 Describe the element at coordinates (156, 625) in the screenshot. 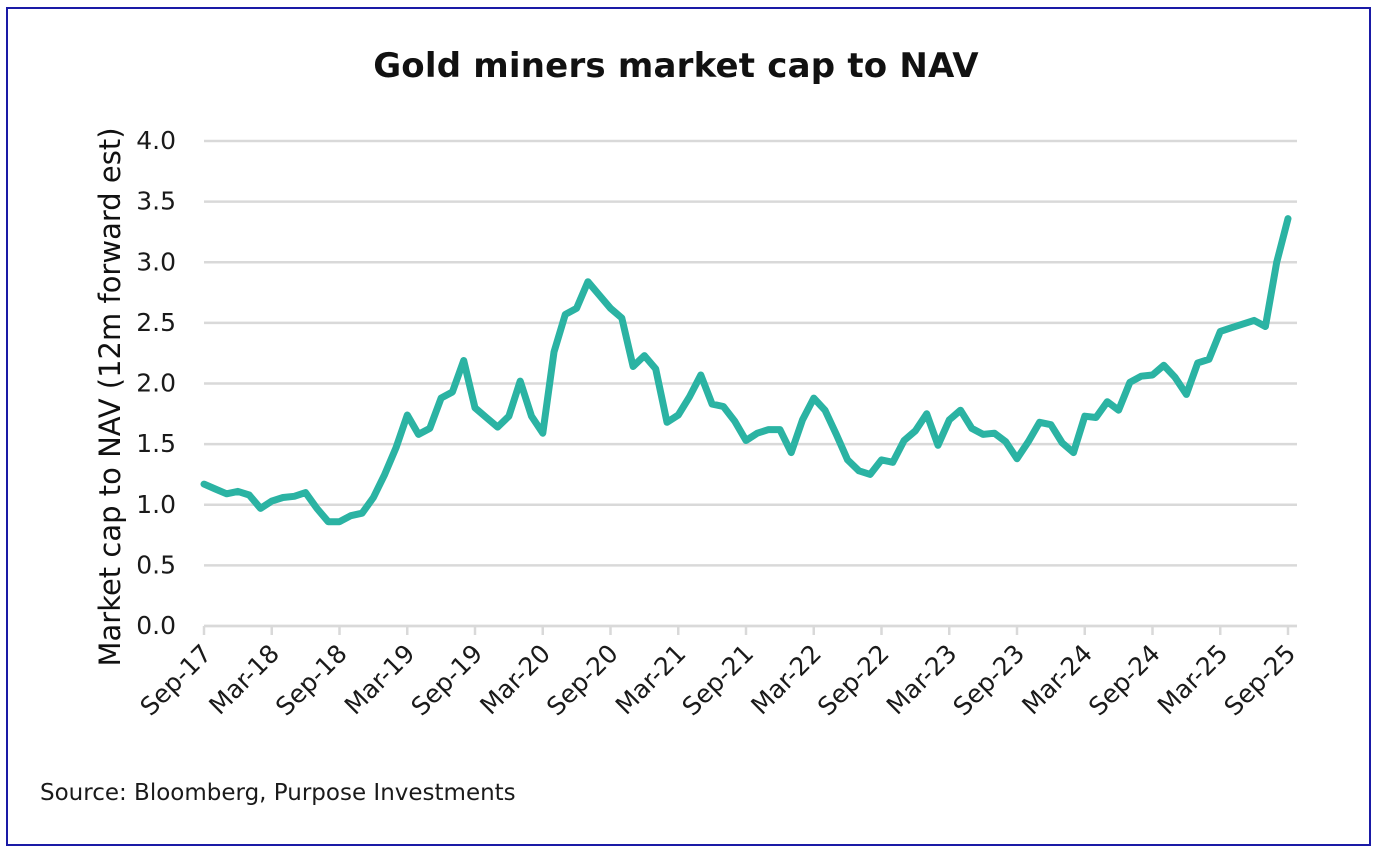

I see `y-tick-label: 0.0` at that location.